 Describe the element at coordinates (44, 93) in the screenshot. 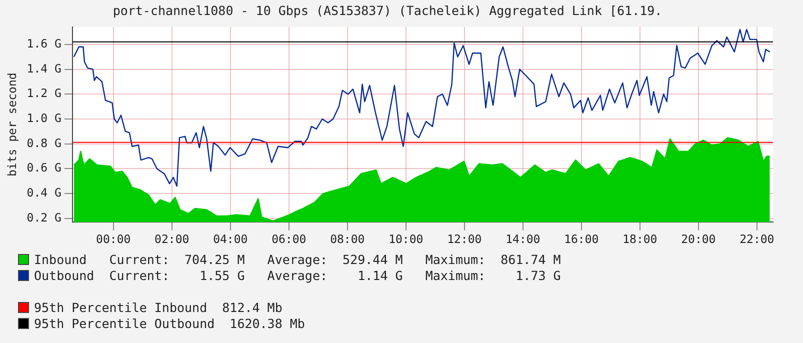

I see `y-tick-label: 1.2 G` at that location.